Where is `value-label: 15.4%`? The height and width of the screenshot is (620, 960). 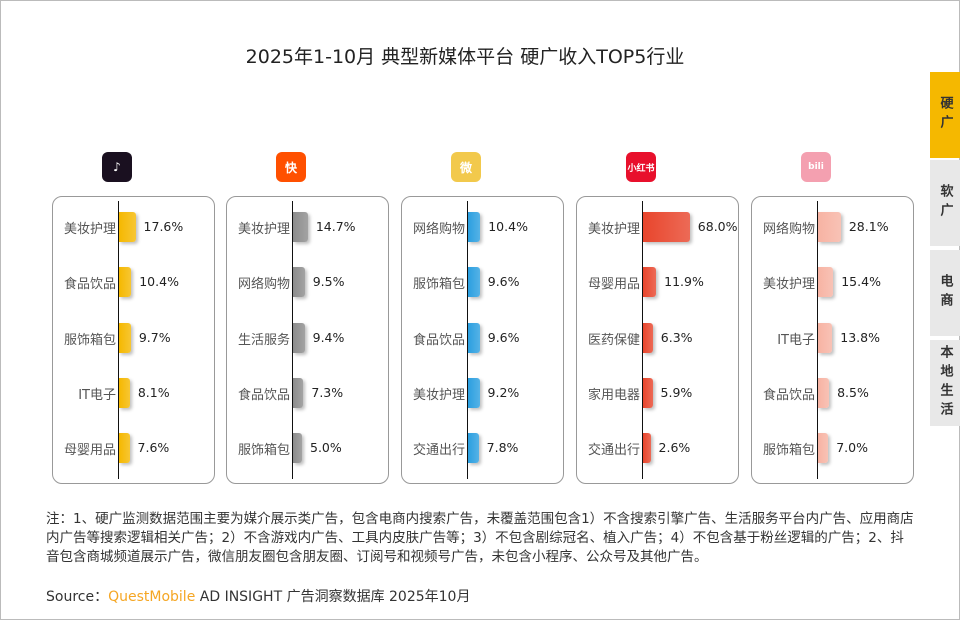 value-label: 15.4% is located at coordinates (861, 281).